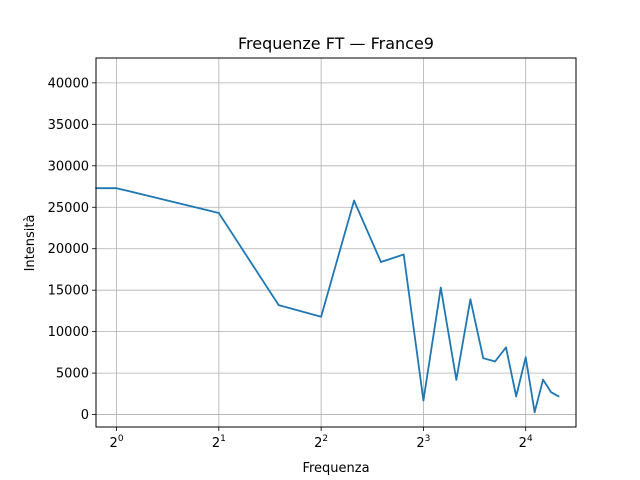  Describe the element at coordinates (68, 332) in the screenshot. I see `y-tick-label: 10000` at that location.